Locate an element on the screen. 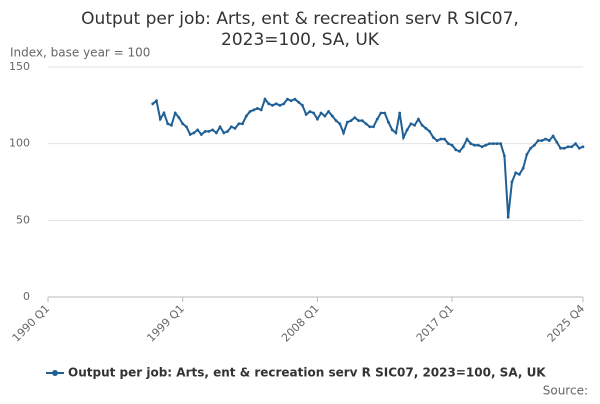 The image size is (600, 404). x-tick-label: 2008 Q1 is located at coordinates (300, 323).